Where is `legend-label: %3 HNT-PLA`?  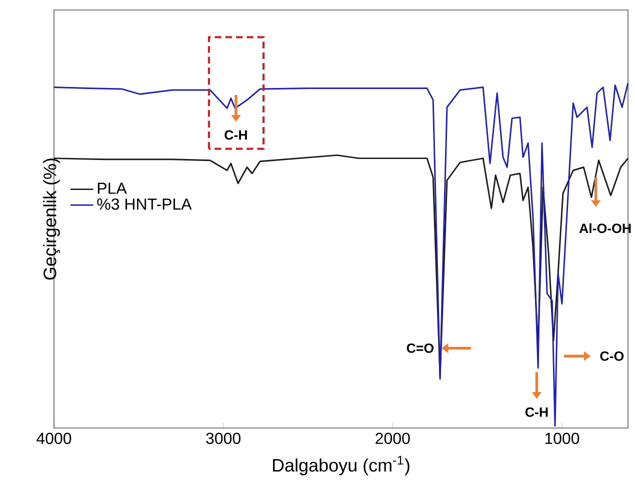 legend-label: %3 HNT-PLA is located at coordinates (144, 204).